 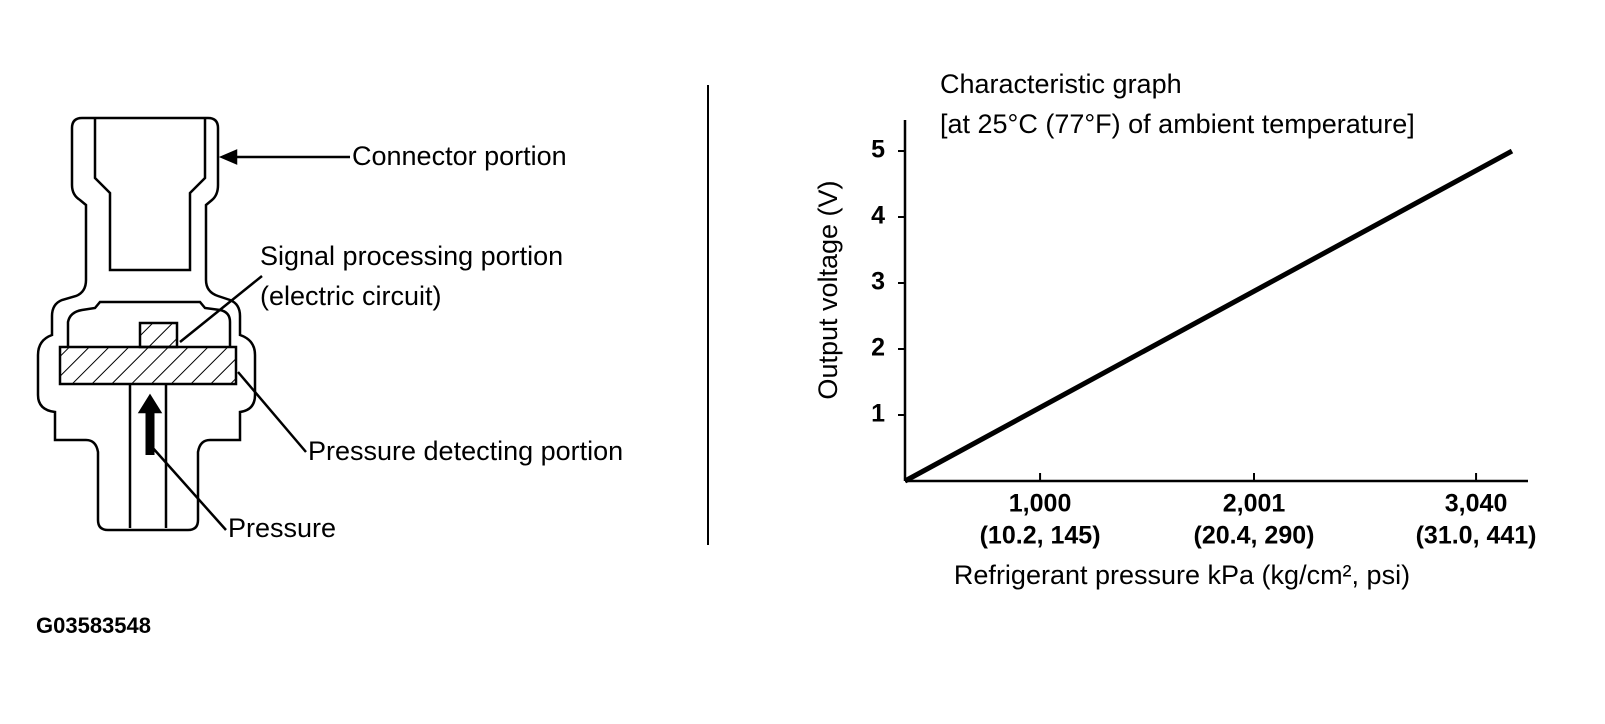 I want to click on y-tick-label: 1, so click(x=878, y=414).